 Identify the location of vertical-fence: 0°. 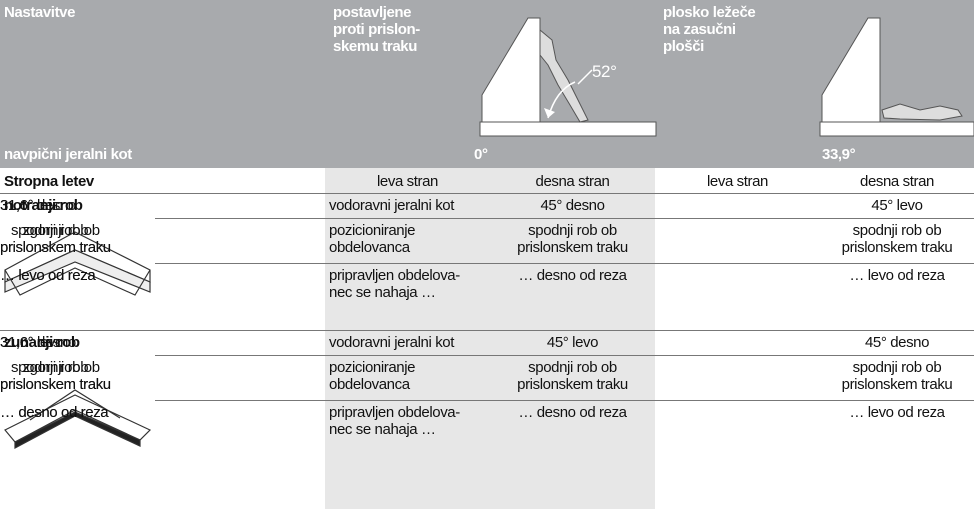
(481, 154).